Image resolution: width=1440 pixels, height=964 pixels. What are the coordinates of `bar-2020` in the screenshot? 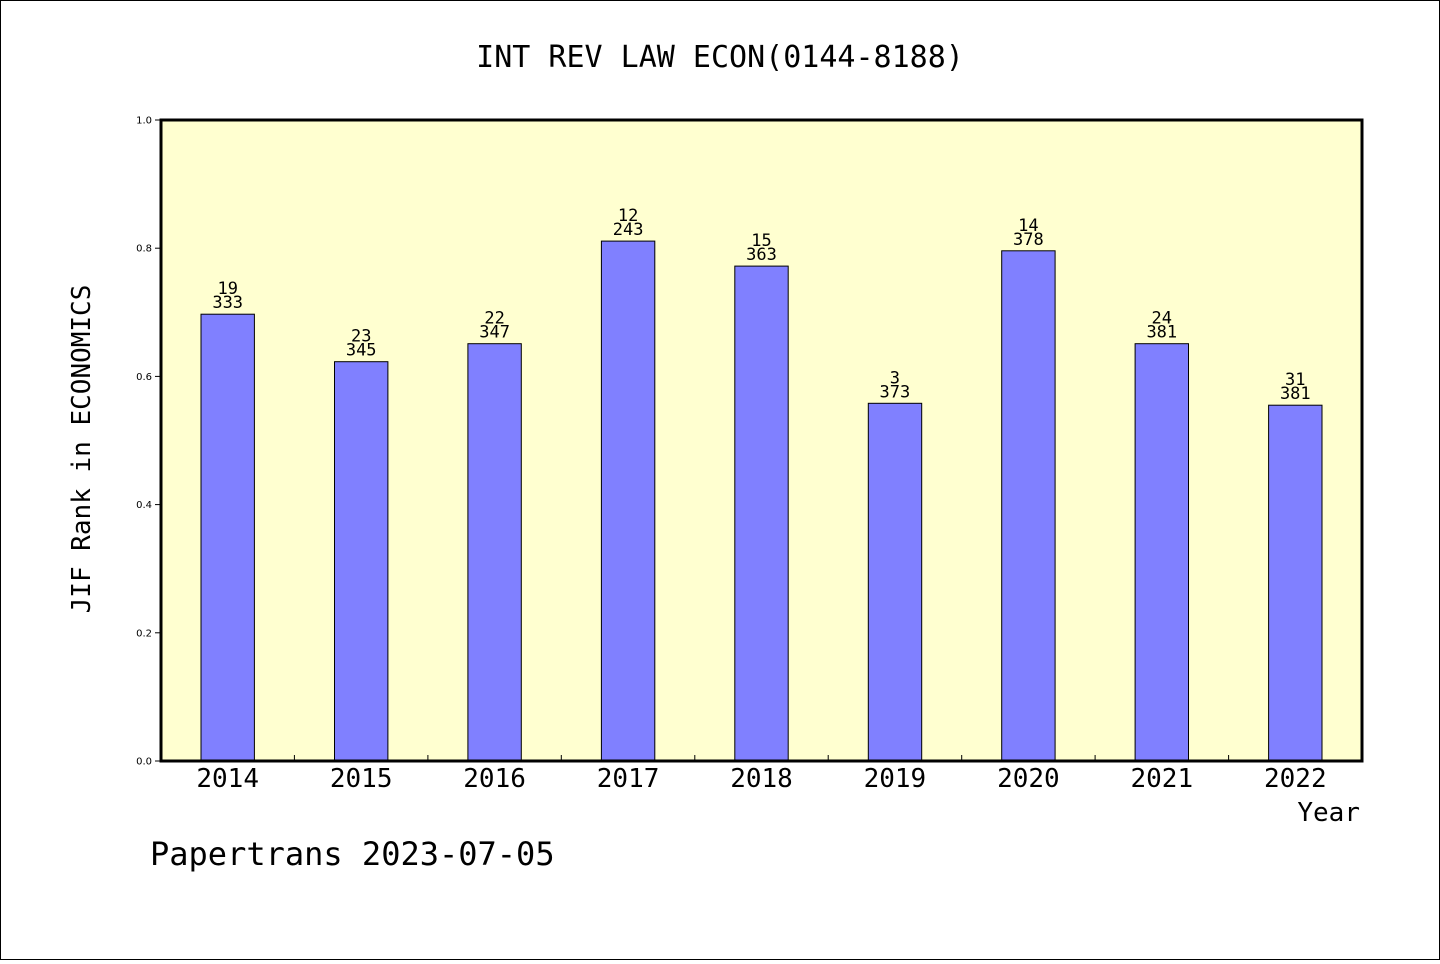 It's located at (1028, 506).